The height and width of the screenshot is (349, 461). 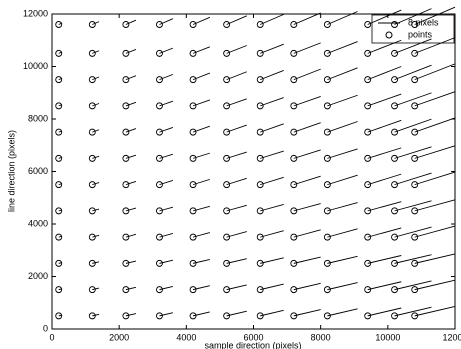 What do you see at coordinates (389, 35) in the screenshot?
I see `legend-point-swatch` at bounding box center [389, 35].